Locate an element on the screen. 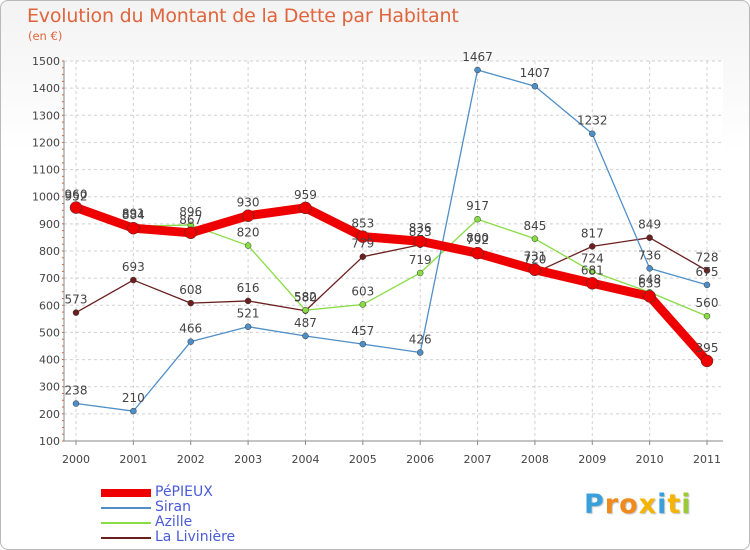  x-tick-label: 2007 is located at coordinates (478, 459).